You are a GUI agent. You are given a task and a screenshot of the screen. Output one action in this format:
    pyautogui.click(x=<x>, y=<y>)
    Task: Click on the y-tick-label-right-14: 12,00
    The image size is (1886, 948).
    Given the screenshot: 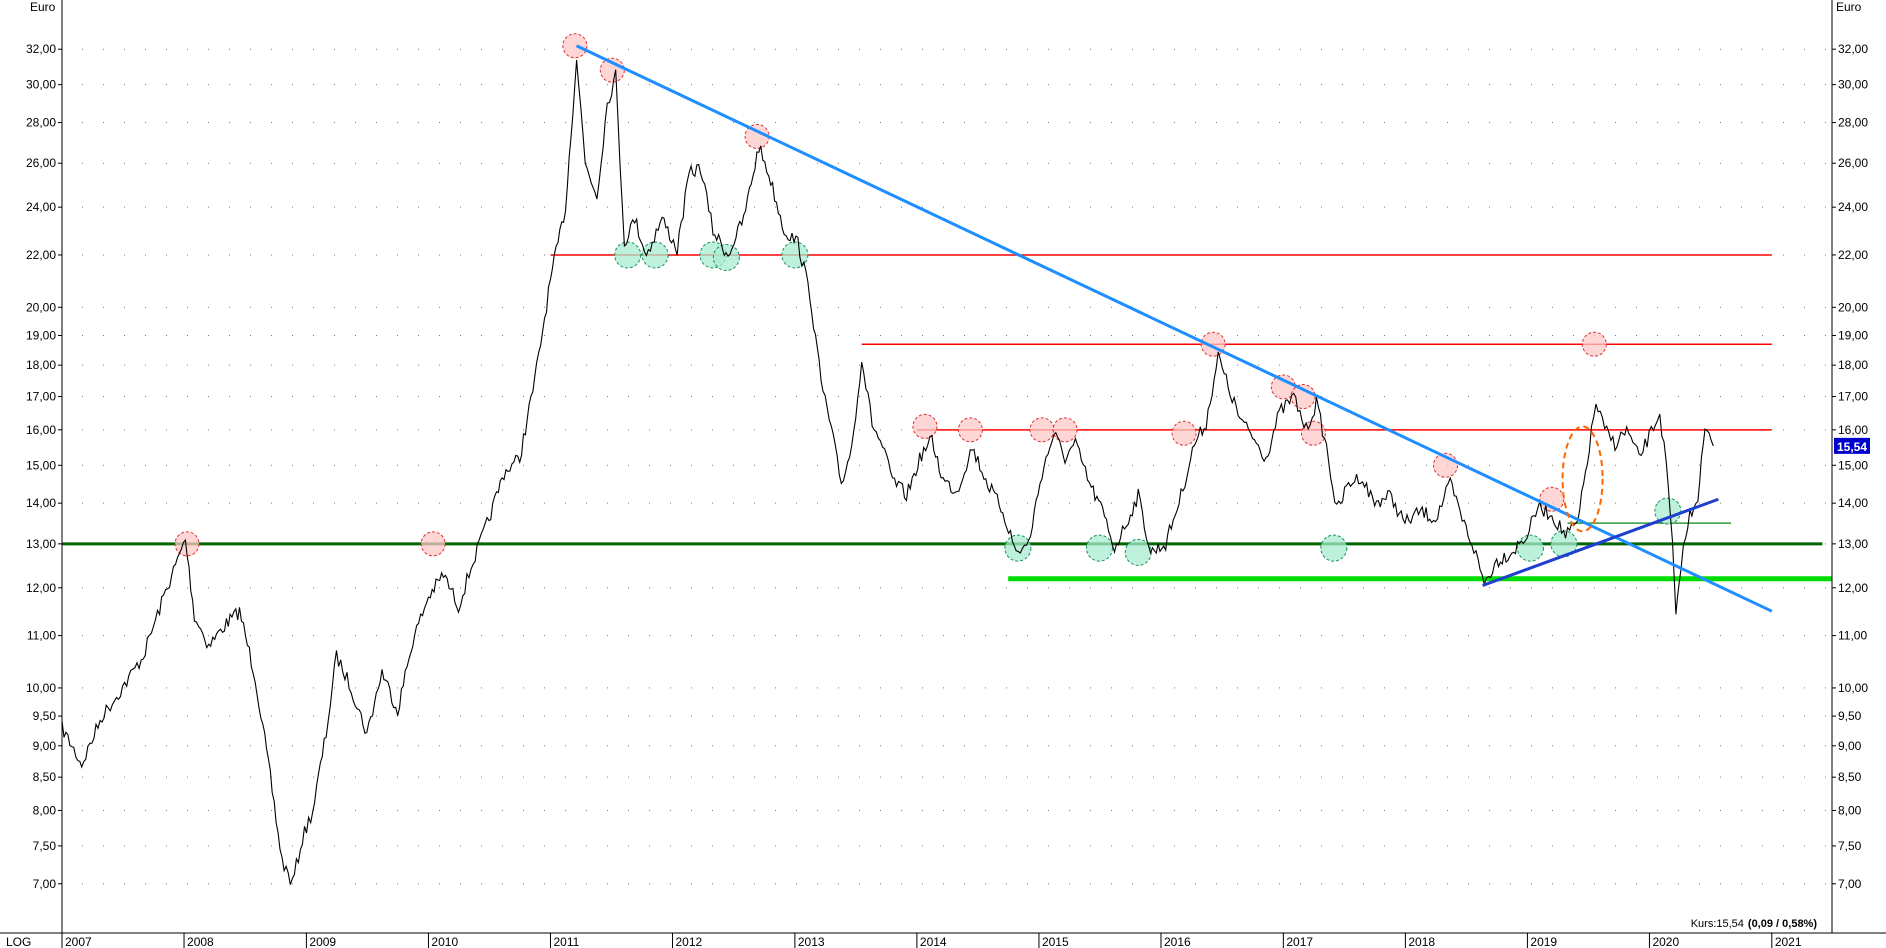 What is the action you would take?
    pyautogui.click(x=1853, y=588)
    